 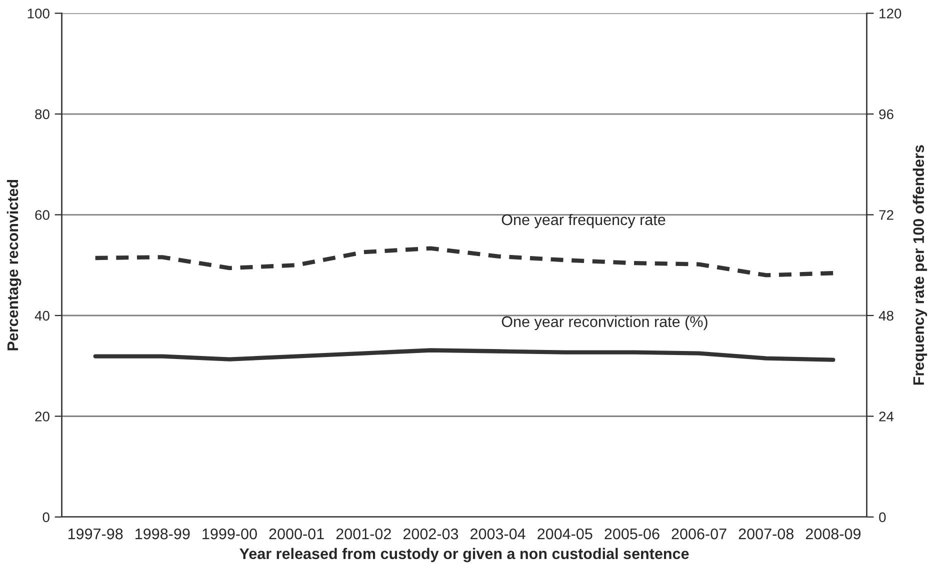 I want to click on y-tick-label: 80, so click(x=42, y=114).